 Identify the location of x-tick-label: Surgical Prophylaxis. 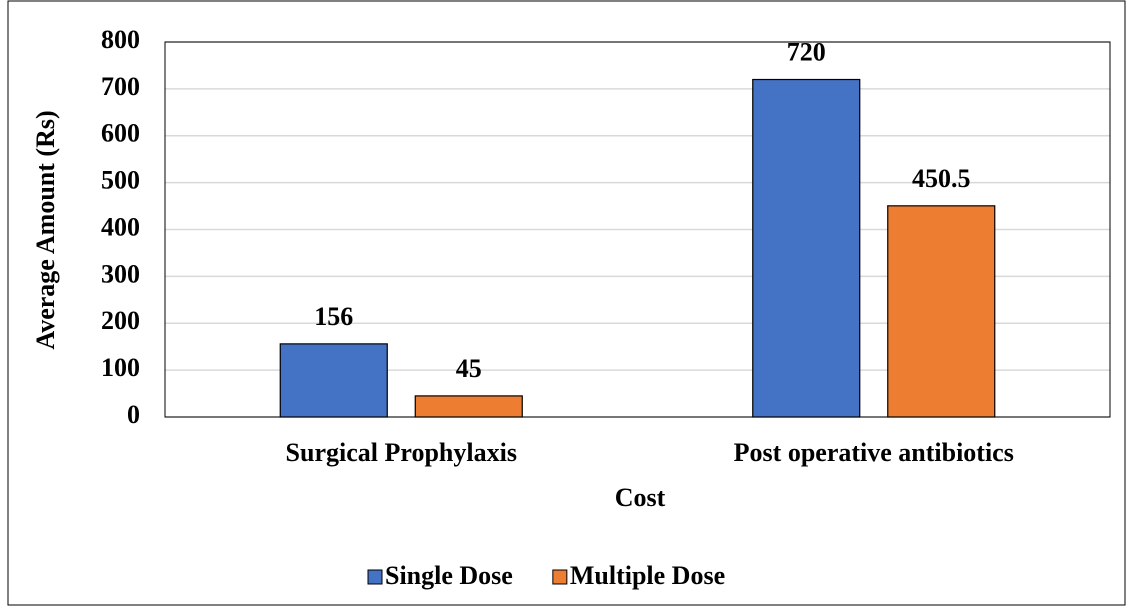
(401, 452).